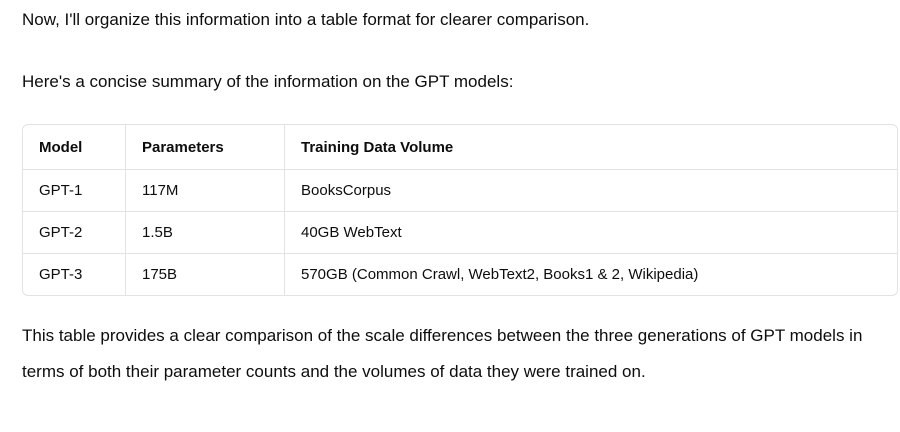  I want to click on cell-parameters: 175B, so click(205, 274).